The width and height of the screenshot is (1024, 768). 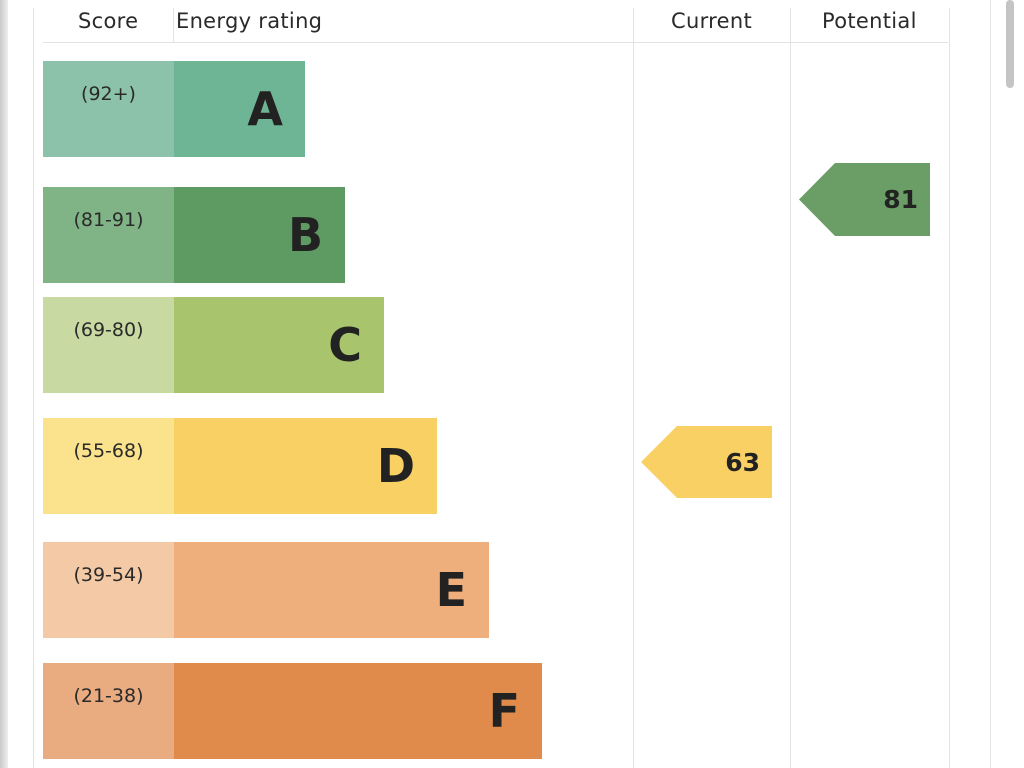 I want to click on band-score-range: (92+), so click(x=108, y=109).